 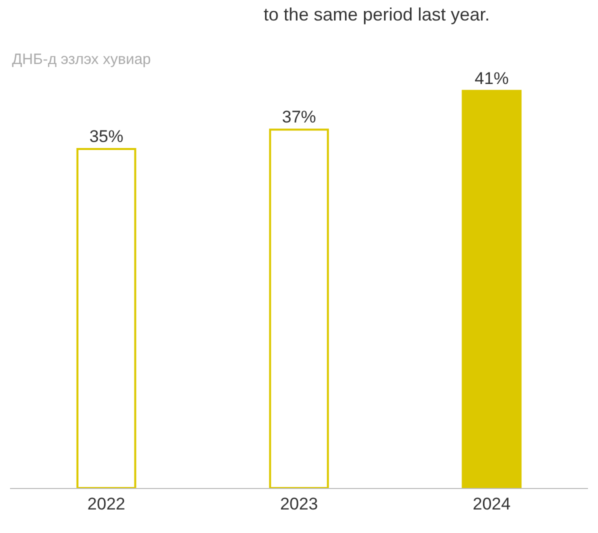 What do you see at coordinates (491, 504) in the screenshot?
I see `x-tick-label: 2024` at bounding box center [491, 504].